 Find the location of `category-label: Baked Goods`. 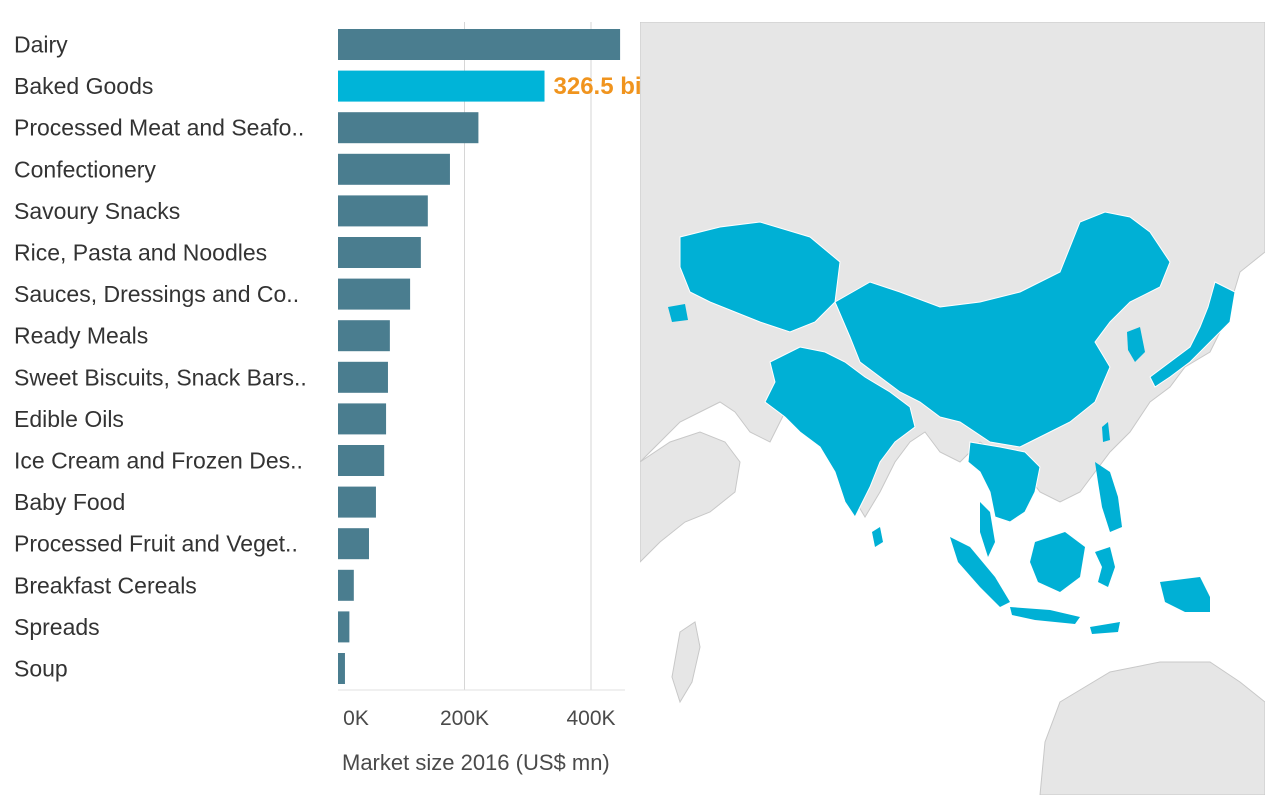

category-label: Baked Goods is located at coordinates (83, 86).